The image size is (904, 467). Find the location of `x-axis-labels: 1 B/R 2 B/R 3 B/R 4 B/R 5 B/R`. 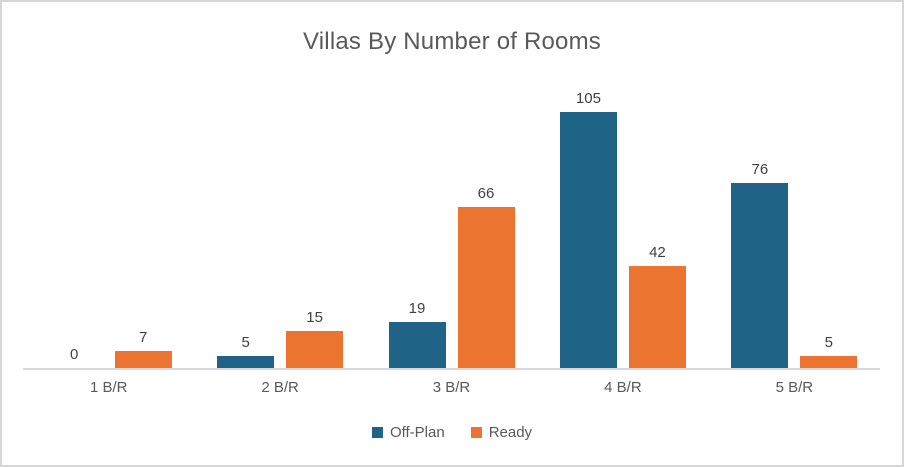

x-axis-labels: 1 B/R 2 B/R 3 B/R 4 B/R 5 B/R is located at coordinates (451, 387).